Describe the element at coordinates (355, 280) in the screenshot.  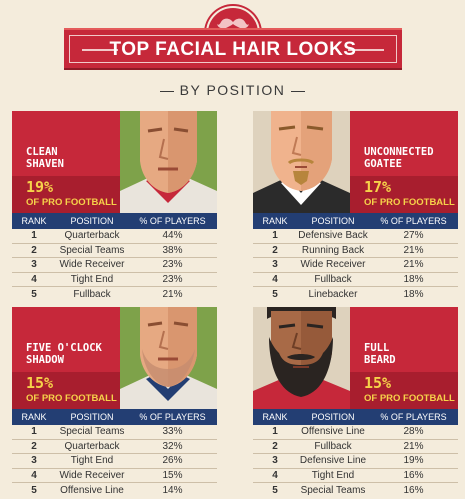
I see `table-row: 4 Fullback 18%` at that location.